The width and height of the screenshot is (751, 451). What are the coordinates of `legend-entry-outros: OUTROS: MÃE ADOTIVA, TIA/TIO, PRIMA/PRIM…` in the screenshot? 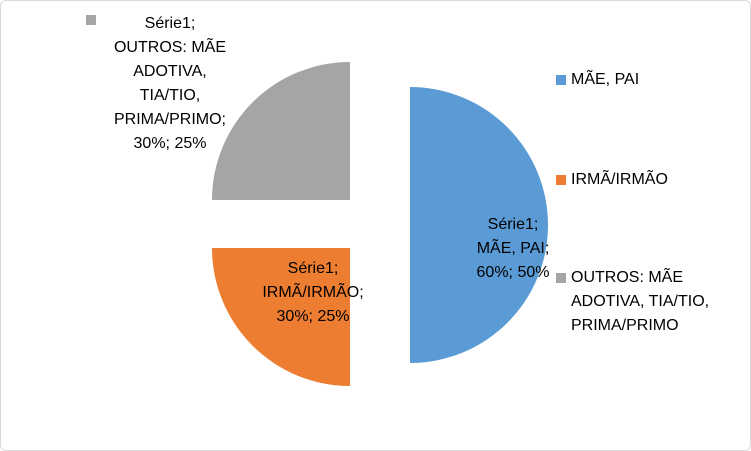 It's located at (640, 302).